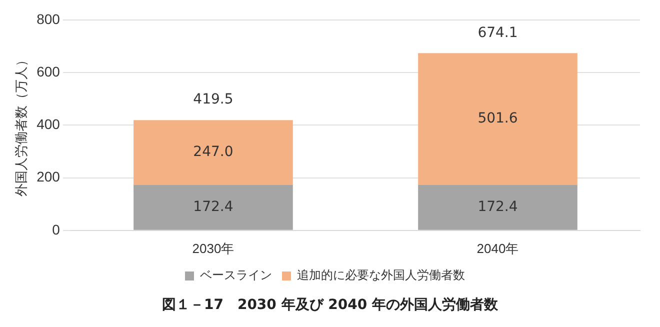 The height and width of the screenshot is (327, 660). Describe the element at coordinates (213, 248) in the screenshot. I see `x-tick-label: 2030年` at that location.